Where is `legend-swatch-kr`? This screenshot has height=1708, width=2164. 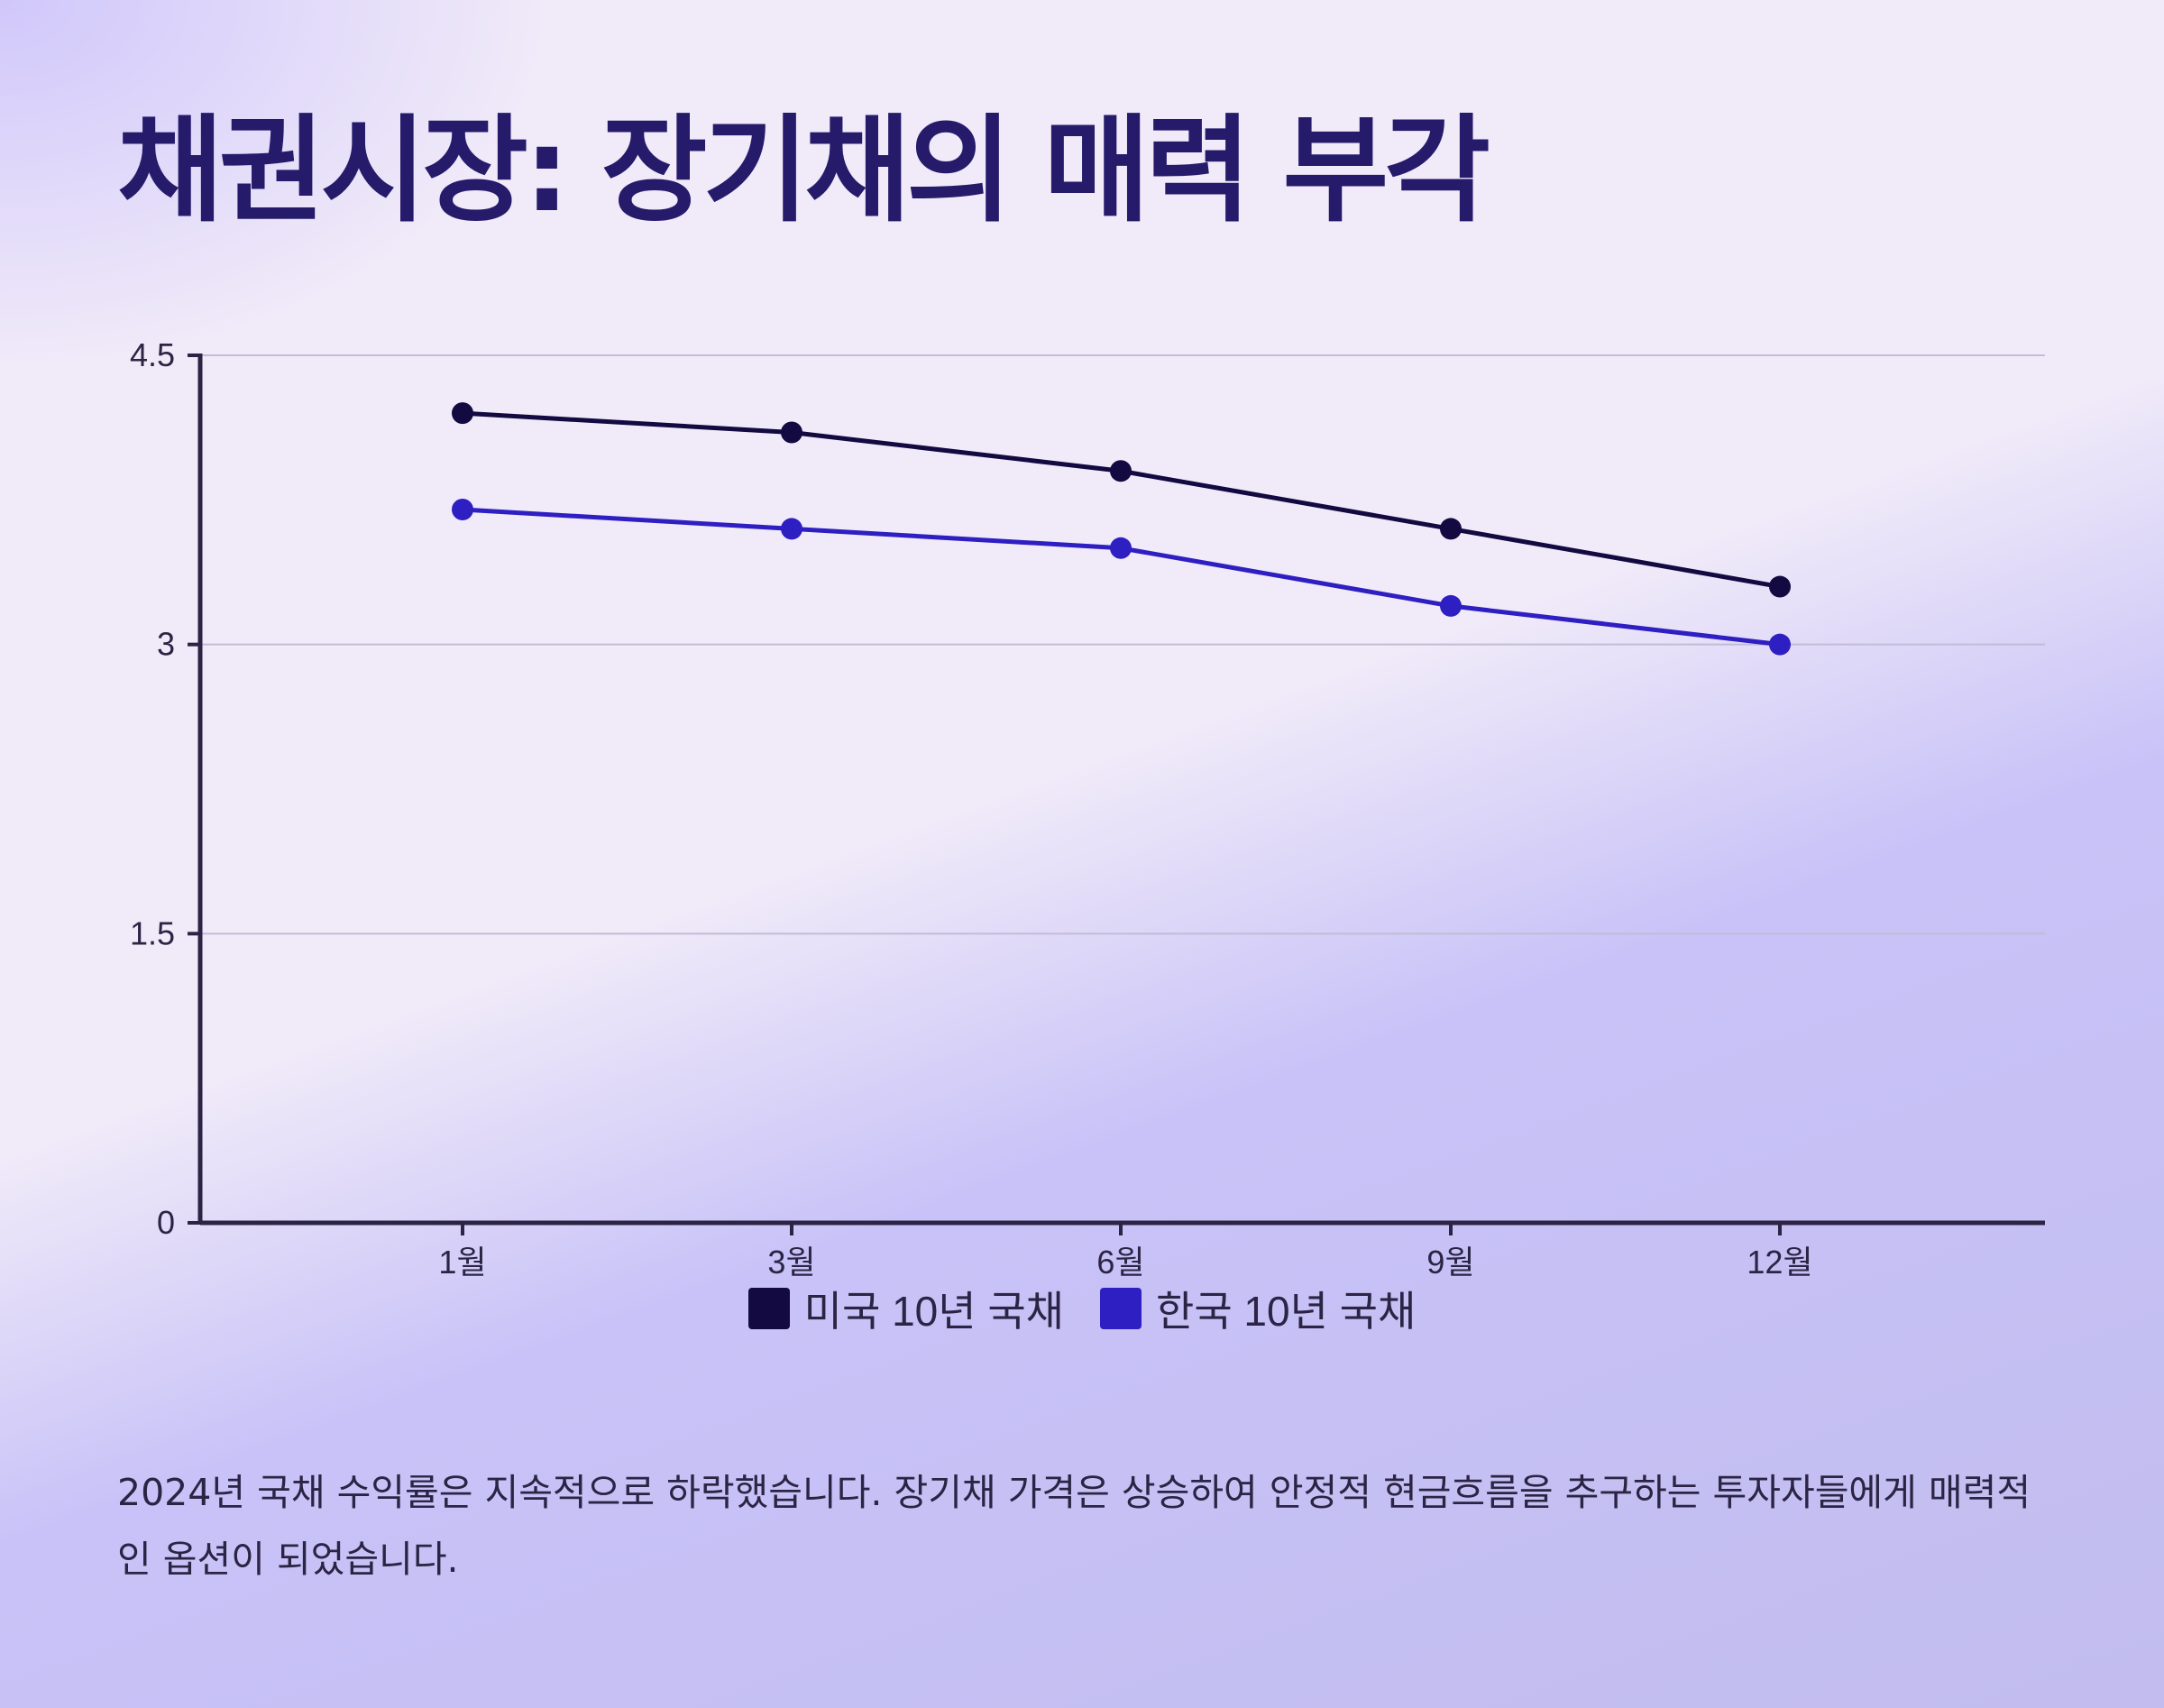
legend-swatch-kr is located at coordinates (1121, 1308).